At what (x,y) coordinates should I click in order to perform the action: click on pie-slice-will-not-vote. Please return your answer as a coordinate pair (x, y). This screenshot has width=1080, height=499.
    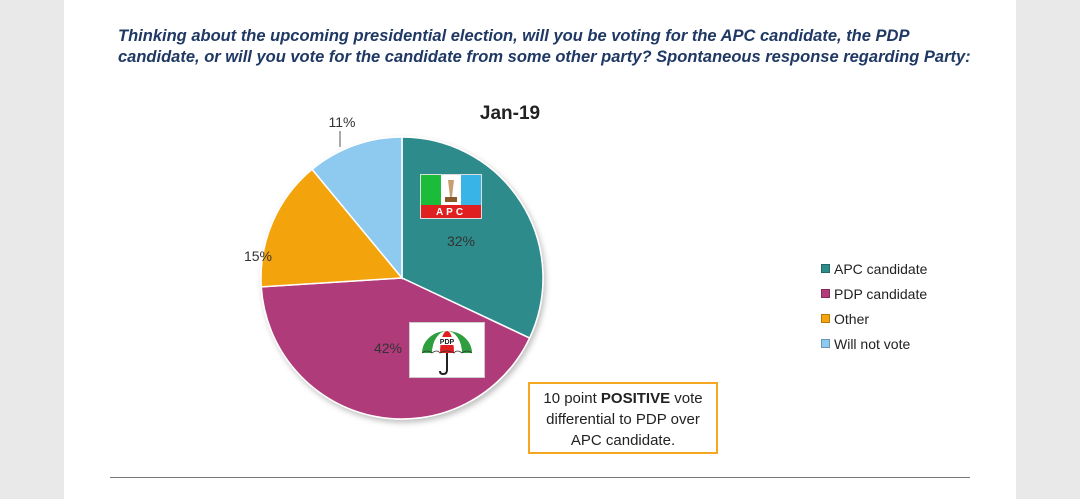
    Looking at the image, I should click on (357, 208).